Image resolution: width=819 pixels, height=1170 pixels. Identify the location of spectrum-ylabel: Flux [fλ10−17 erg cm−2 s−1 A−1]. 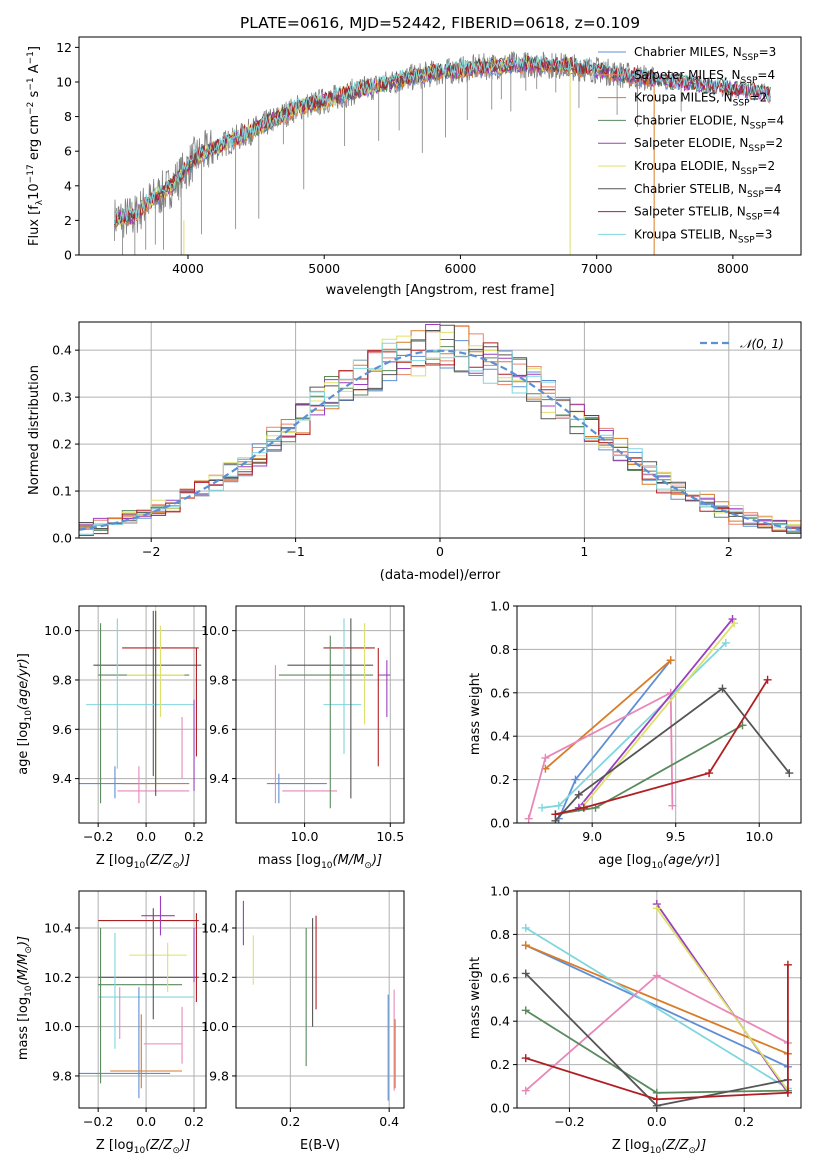
(35, 146).